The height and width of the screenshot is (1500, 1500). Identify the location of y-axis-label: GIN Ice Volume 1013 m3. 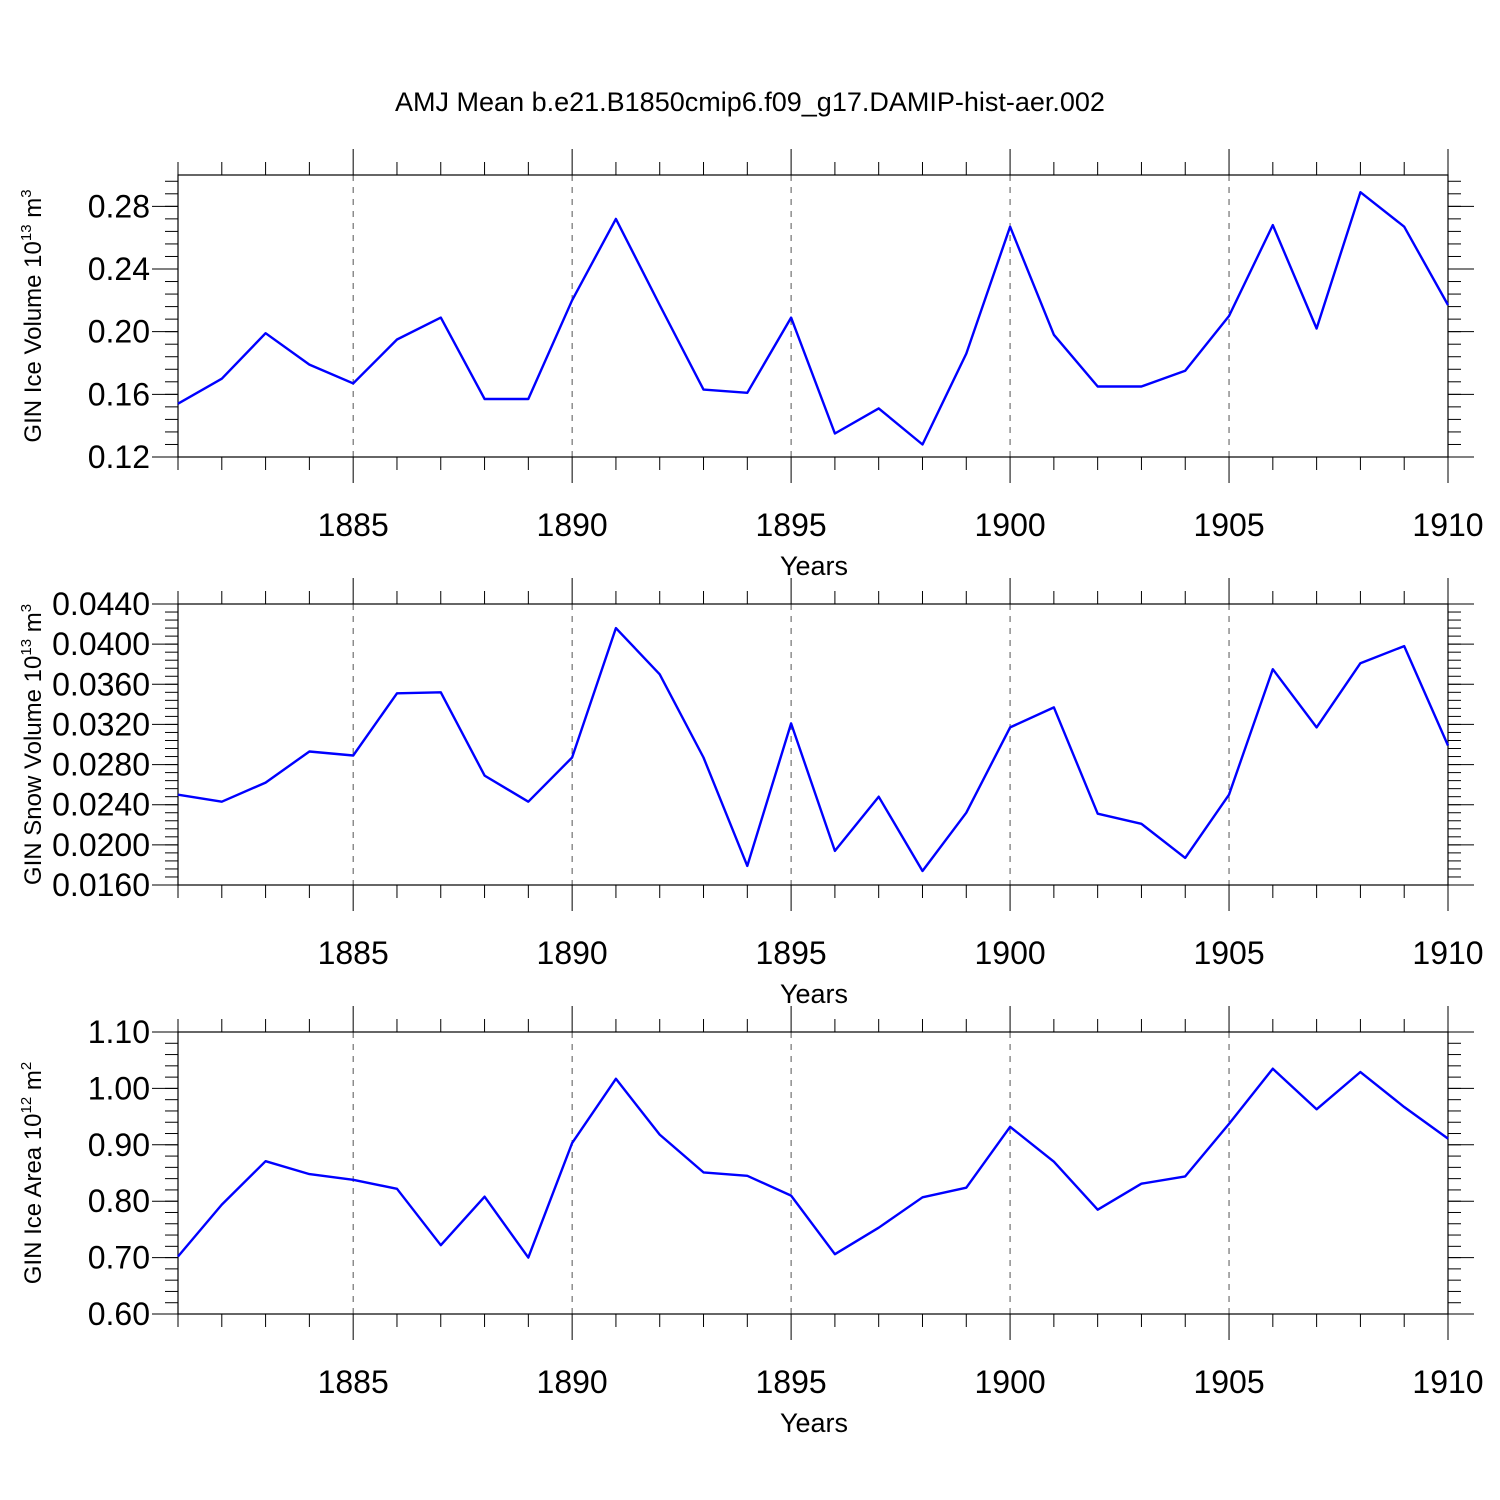
(32, 315).